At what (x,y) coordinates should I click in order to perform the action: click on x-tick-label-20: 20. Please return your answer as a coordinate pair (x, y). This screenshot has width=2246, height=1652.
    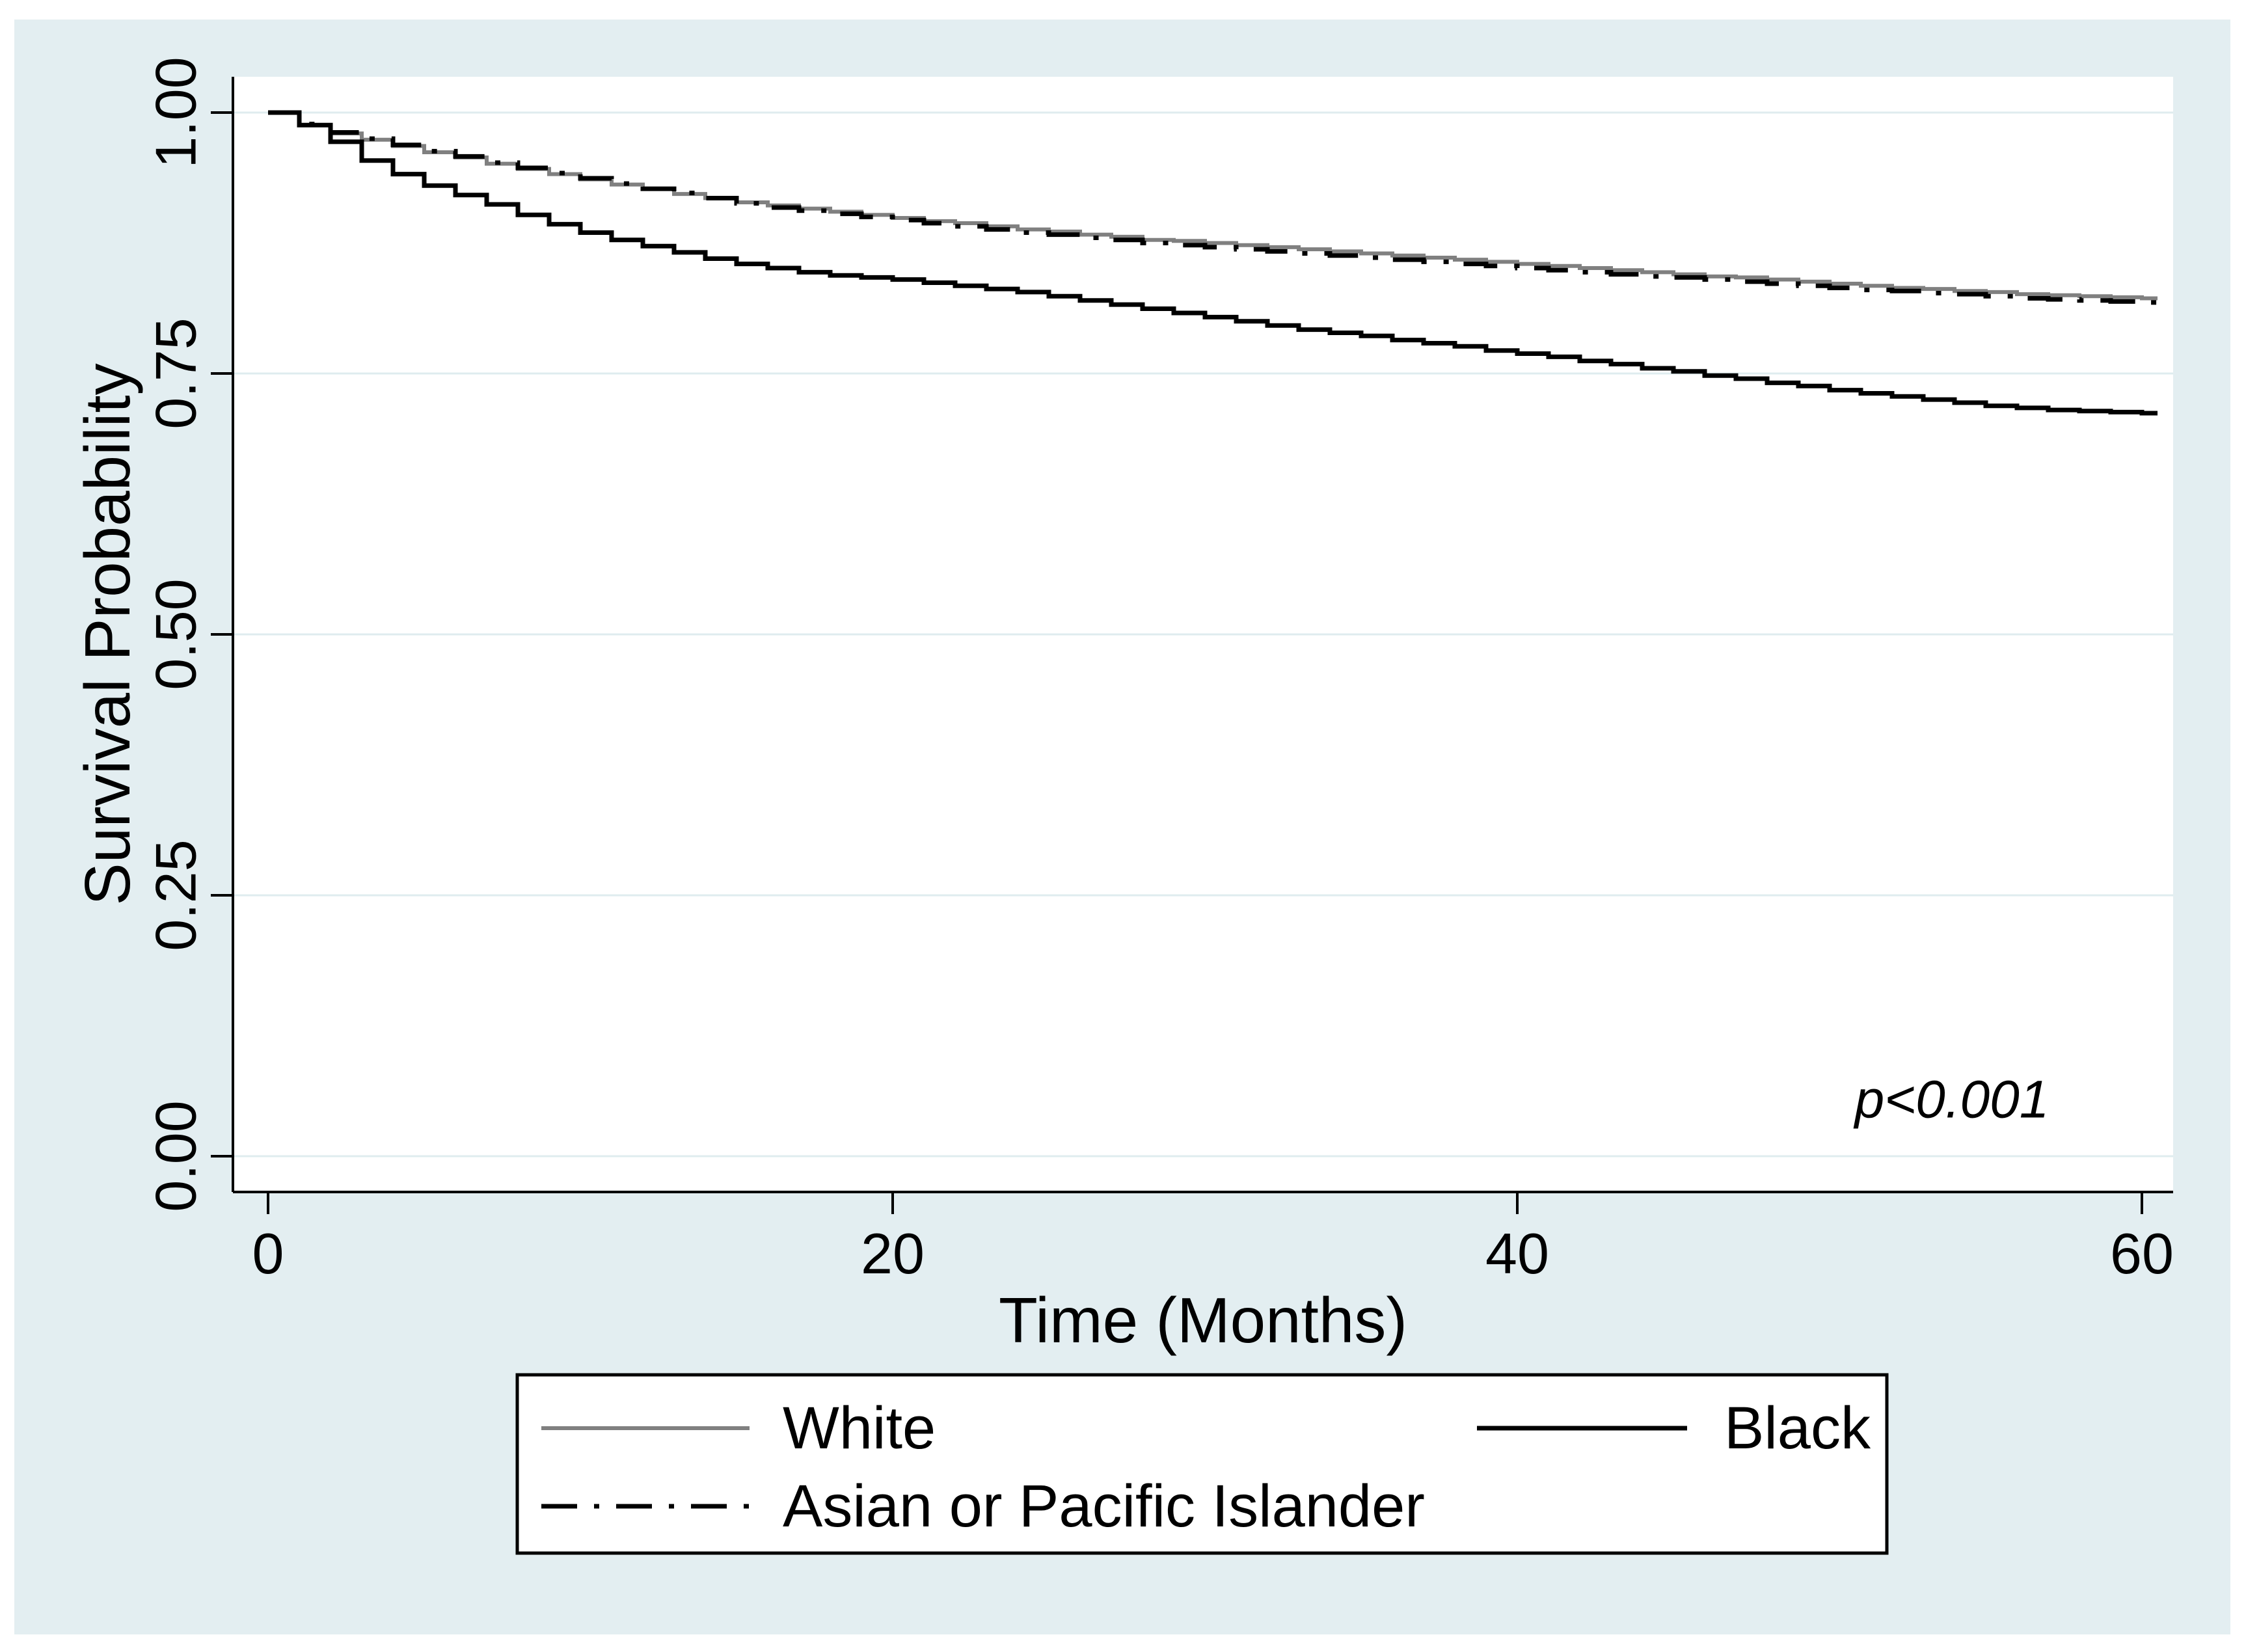
    Looking at the image, I should click on (893, 1253).